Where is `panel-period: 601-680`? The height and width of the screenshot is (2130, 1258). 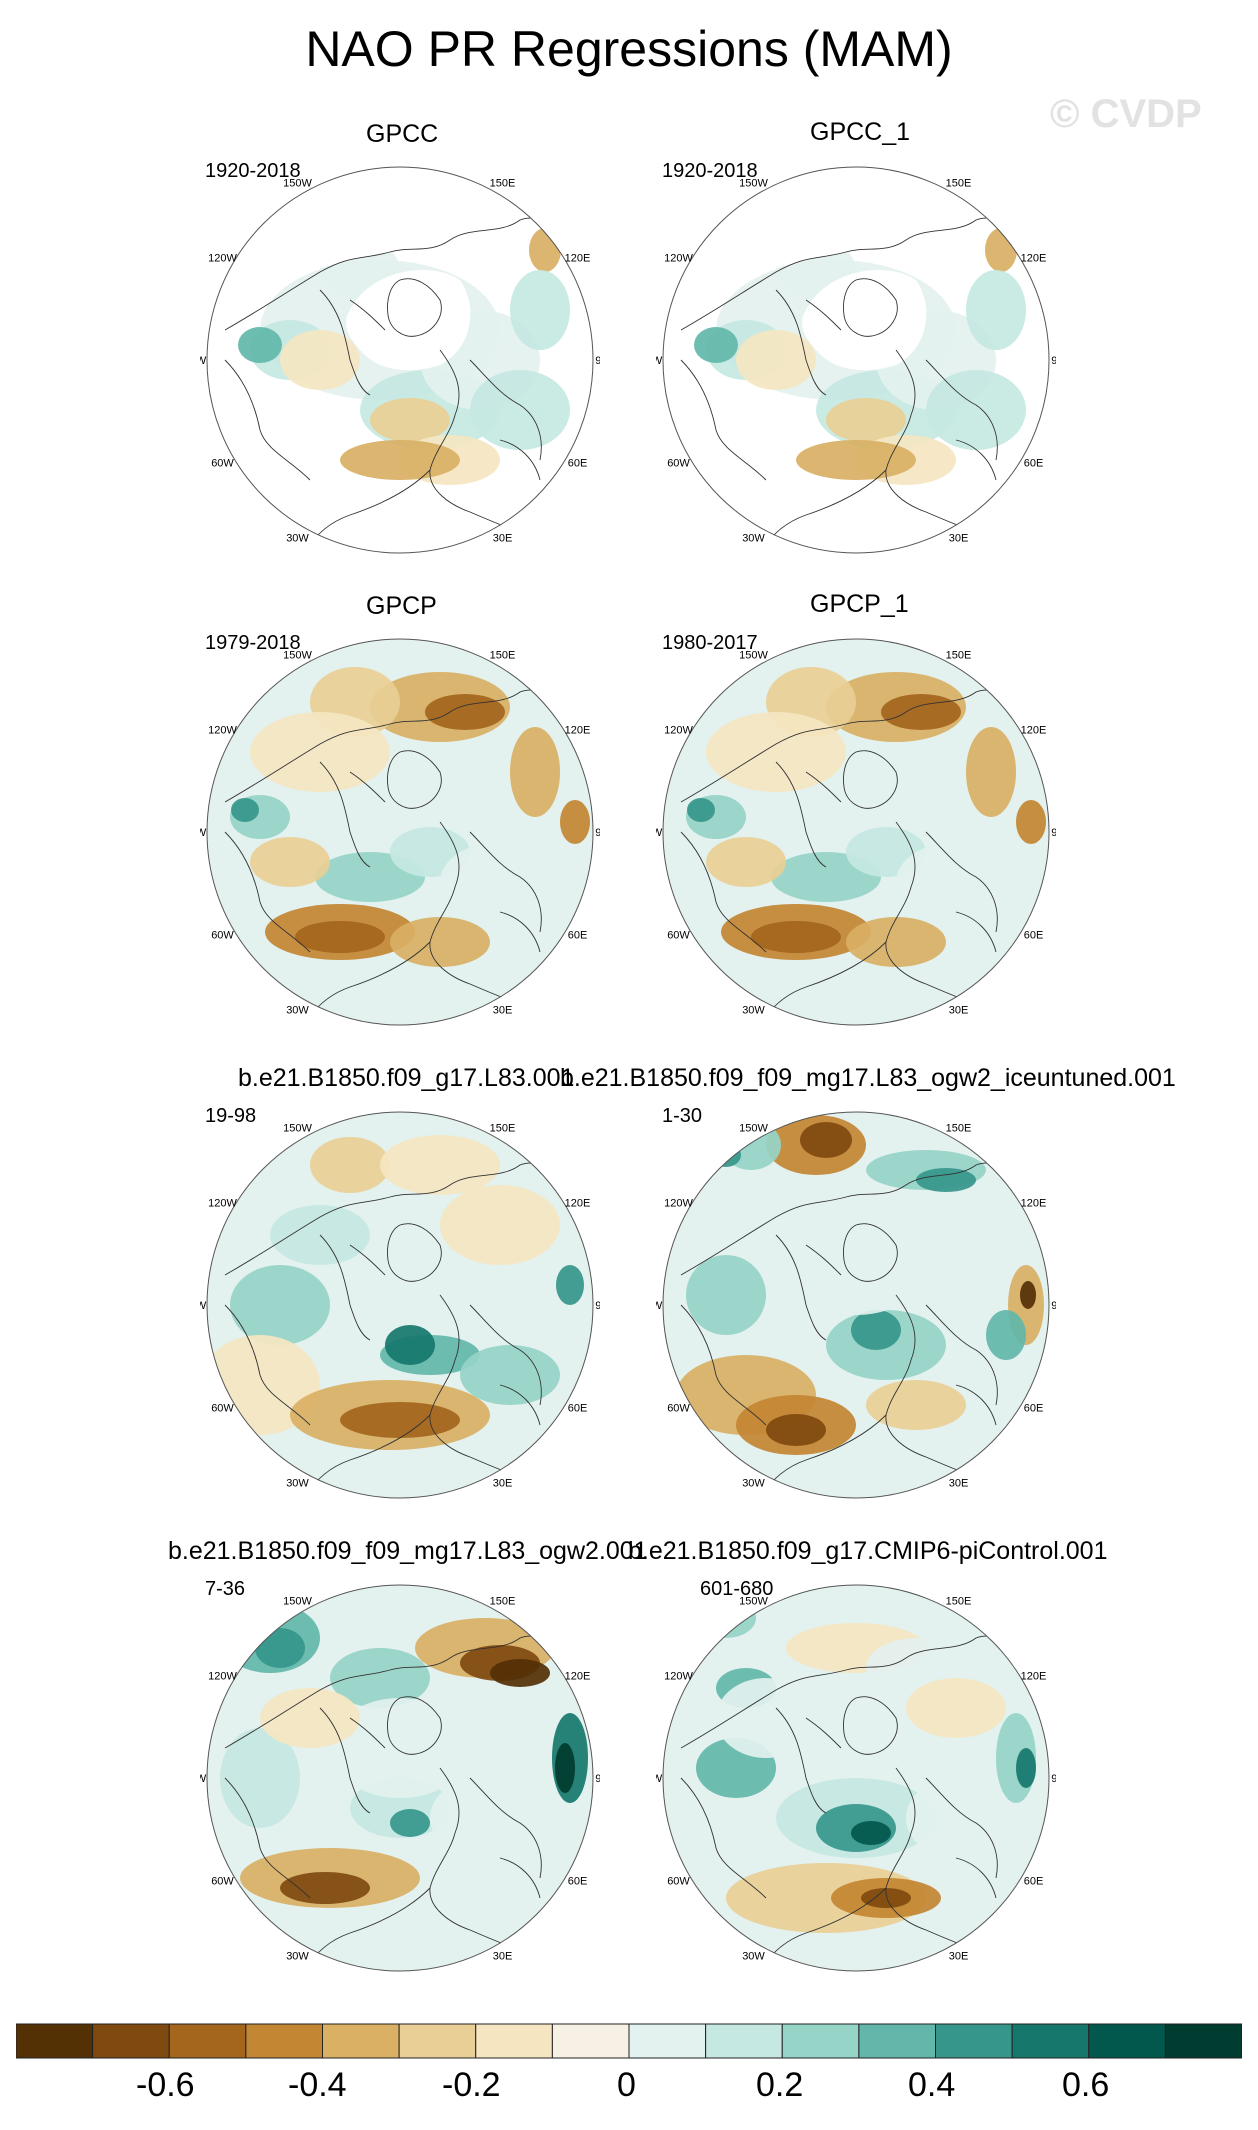
panel-period: 601-680 is located at coordinates (737, 1589).